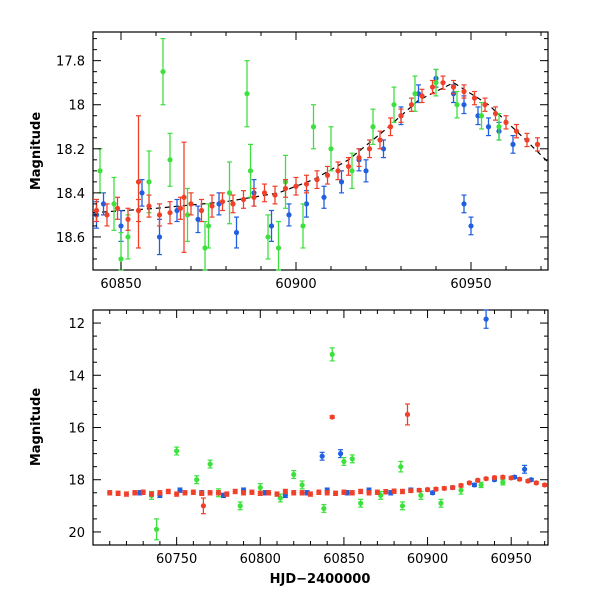 Image resolution: width=600 pixels, height=600 pixels. What do you see at coordinates (76, 481) in the screenshot?
I see `y-tick-label: 18` at bounding box center [76, 481].